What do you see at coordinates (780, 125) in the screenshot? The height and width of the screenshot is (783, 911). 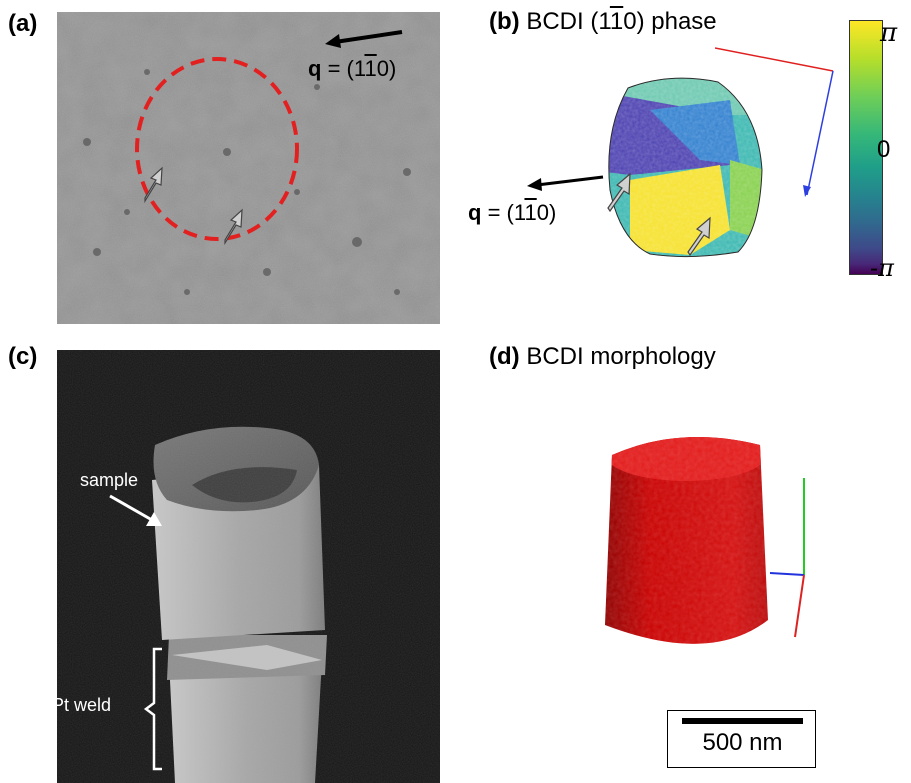 I see `panel-b-axes-indicator` at bounding box center [780, 125].